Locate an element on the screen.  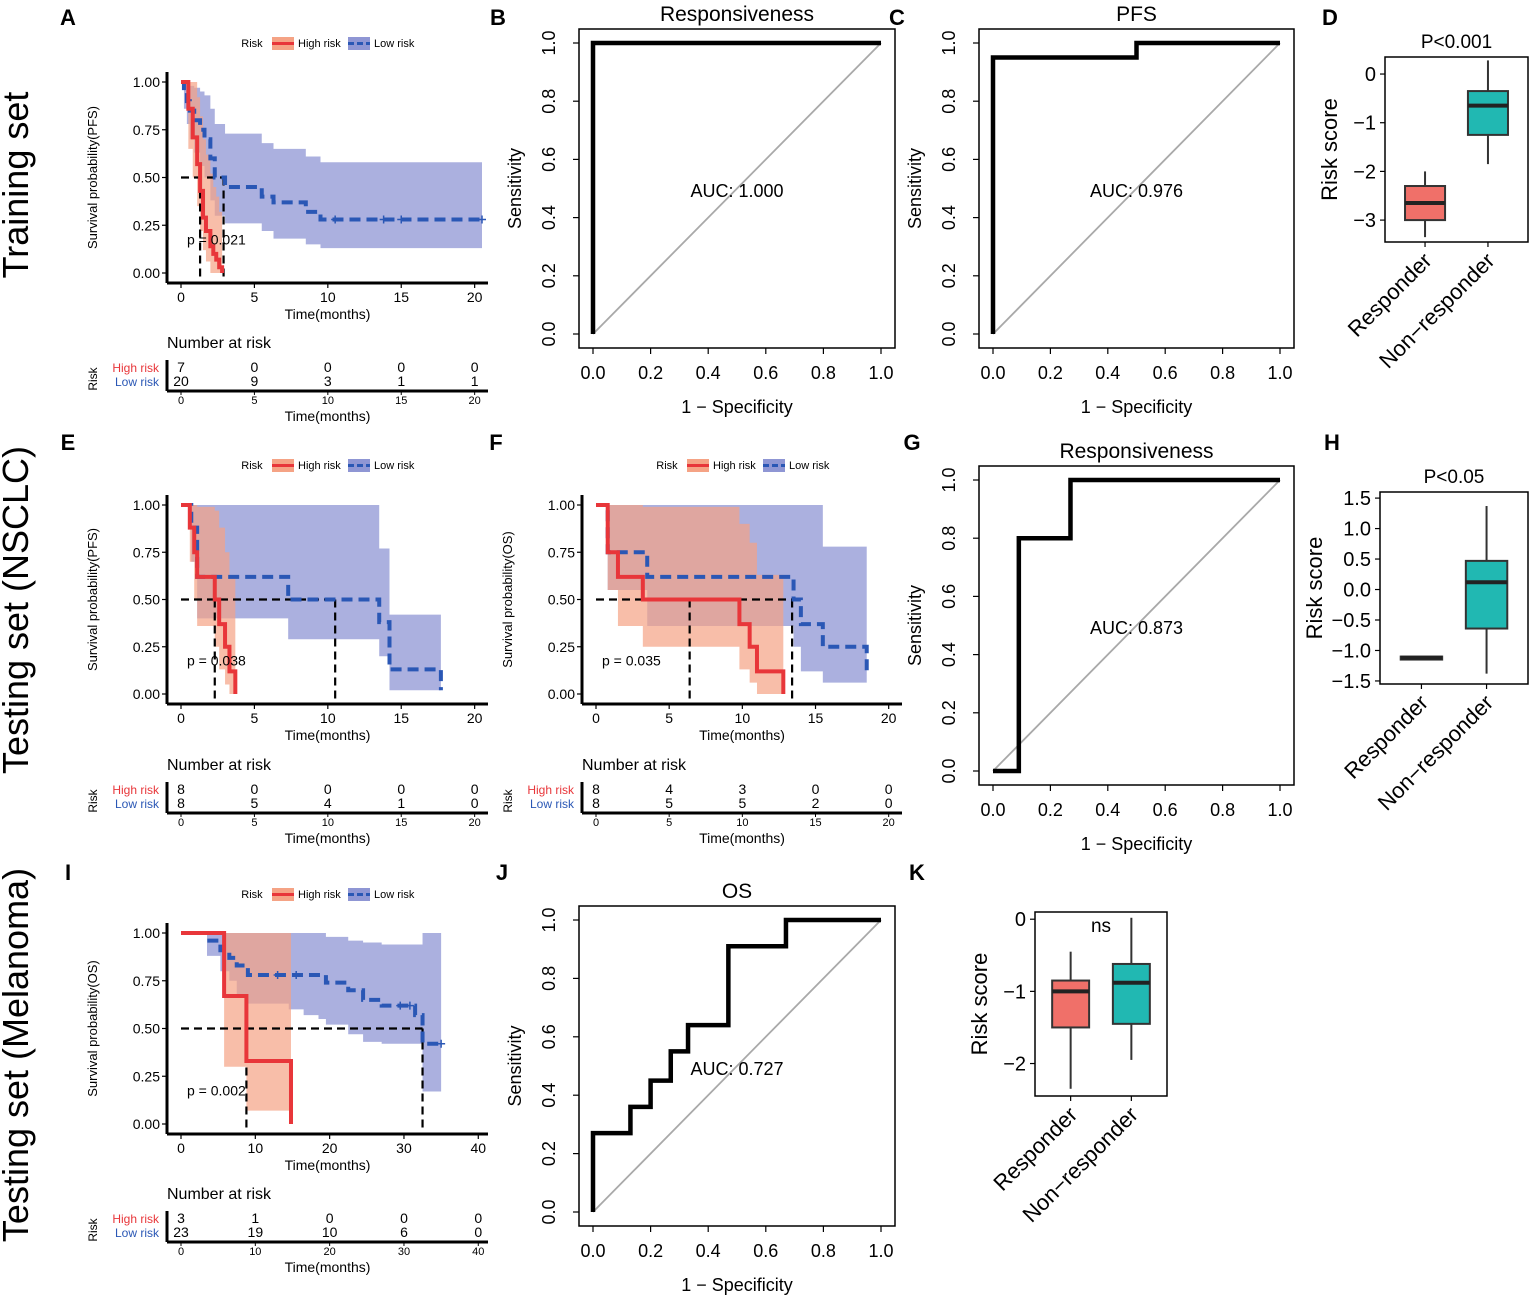
x-tick-label: 20 is located at coordinates (475, 718).